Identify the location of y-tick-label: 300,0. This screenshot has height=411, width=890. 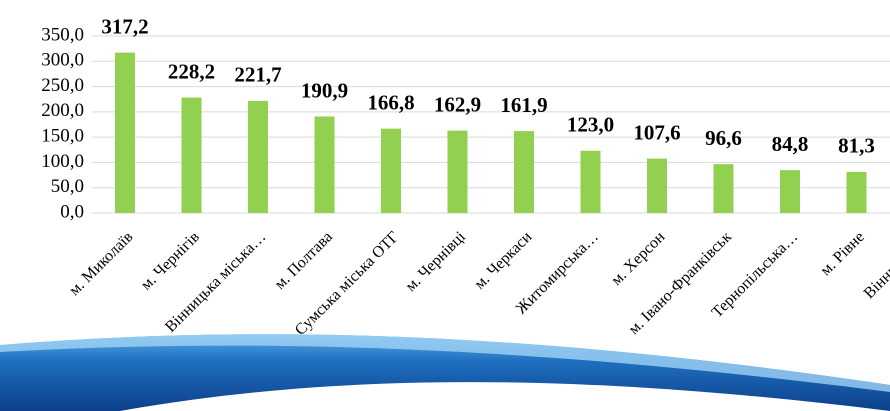
(62, 60).